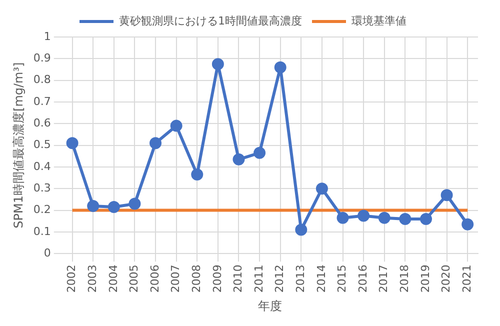  Describe the element at coordinates (270, 305) in the screenshot. I see `x-axis-title: 年度` at that location.